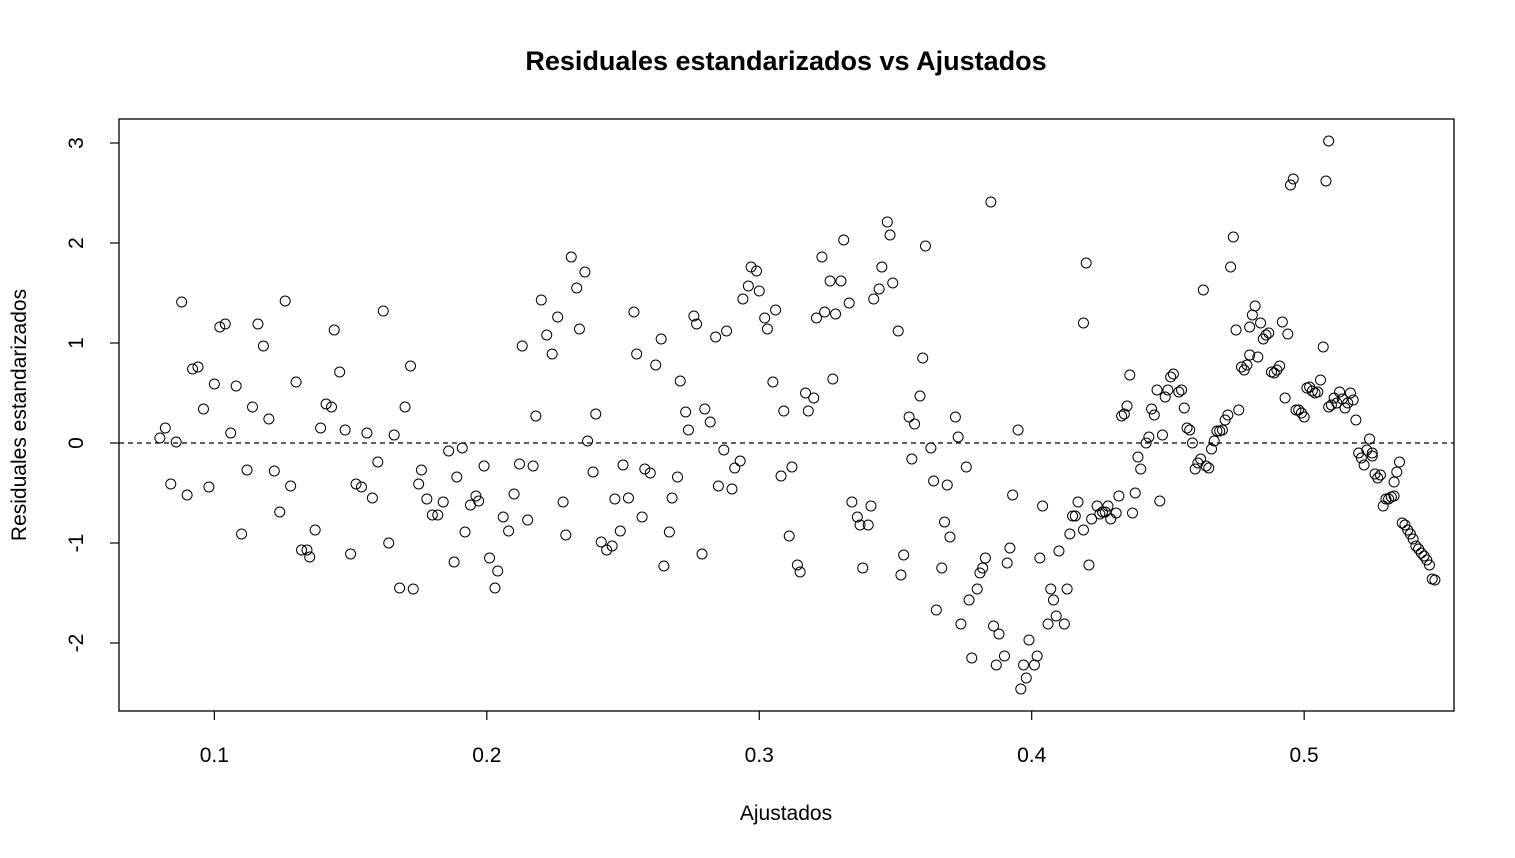  What do you see at coordinates (76, 343) in the screenshot?
I see `y-tick-label: 1` at bounding box center [76, 343].